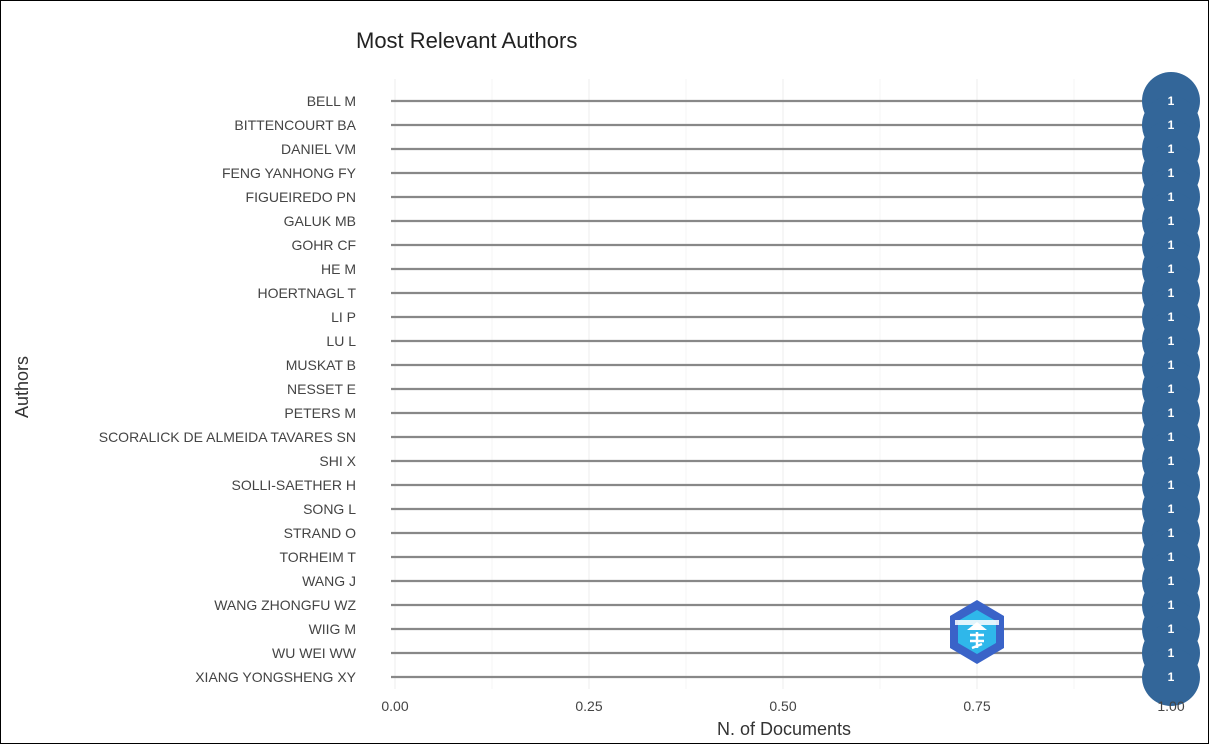  I want to click on x-tick-label: 1.00, so click(1170, 706).